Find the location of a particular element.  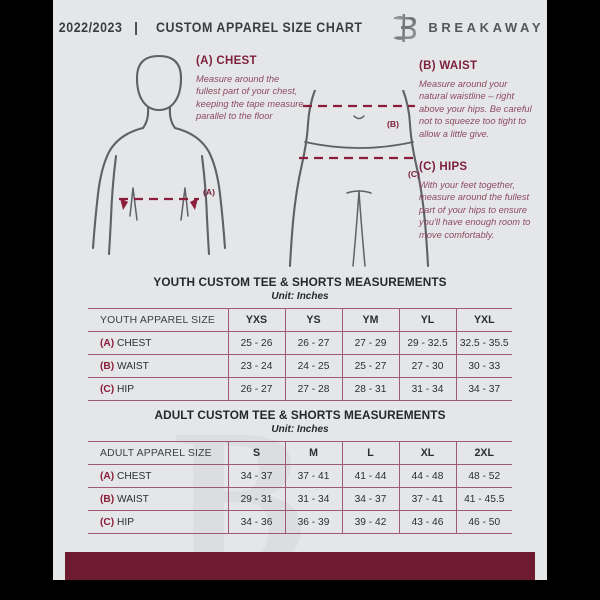

adult-row-key-0: (A) is located at coordinates (107, 476).